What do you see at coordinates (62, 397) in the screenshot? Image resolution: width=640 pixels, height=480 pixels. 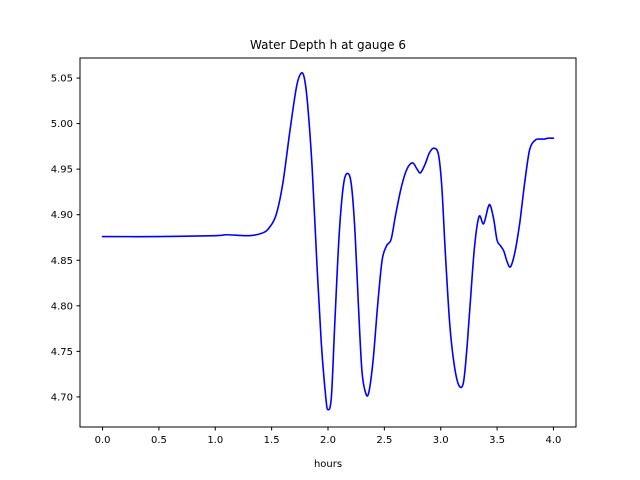 I see `y-tick-label: 4.70` at bounding box center [62, 397].